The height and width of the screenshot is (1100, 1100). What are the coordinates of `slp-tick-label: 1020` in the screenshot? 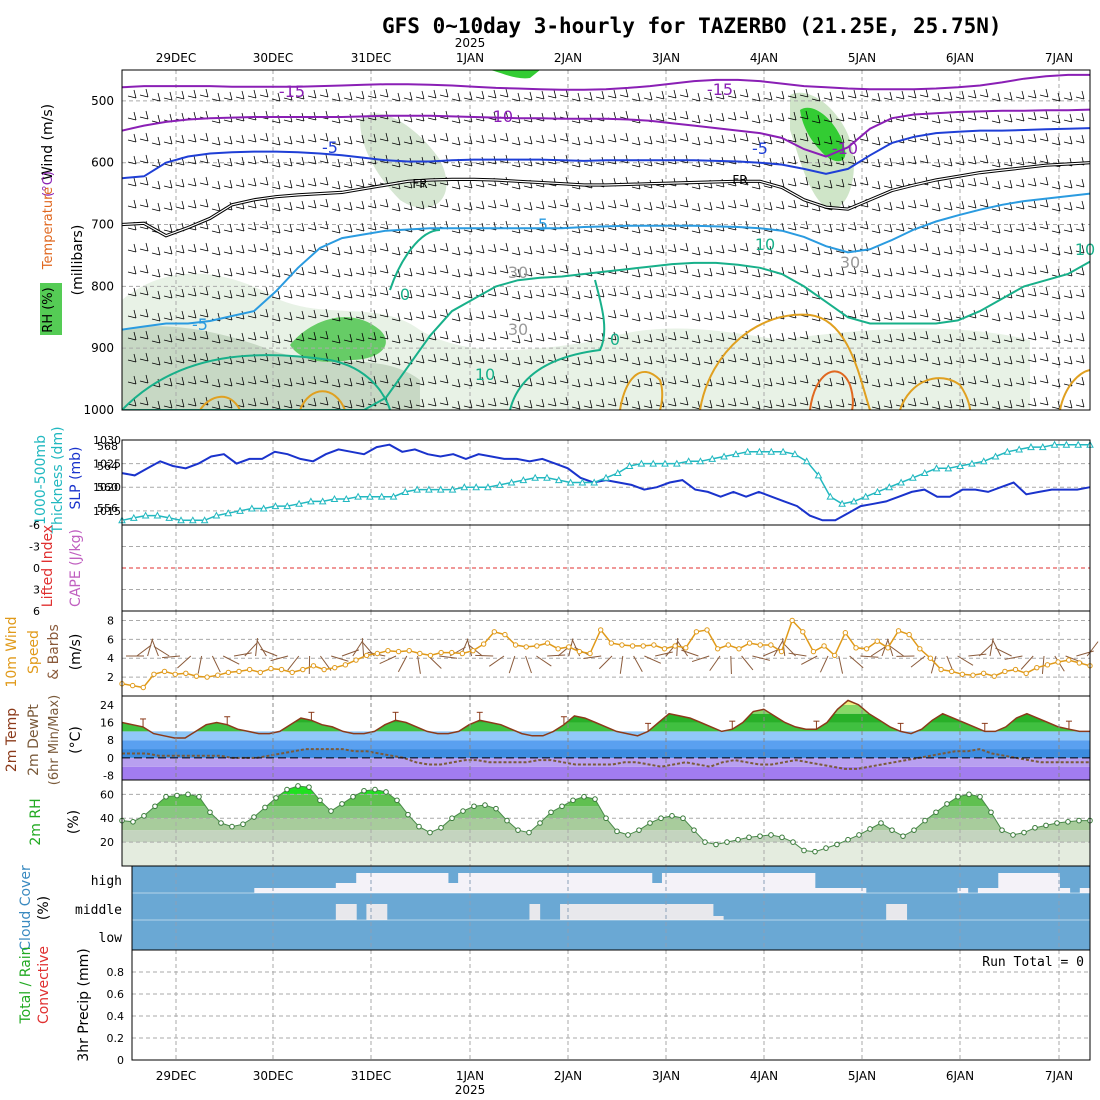 It's located at (107, 487).